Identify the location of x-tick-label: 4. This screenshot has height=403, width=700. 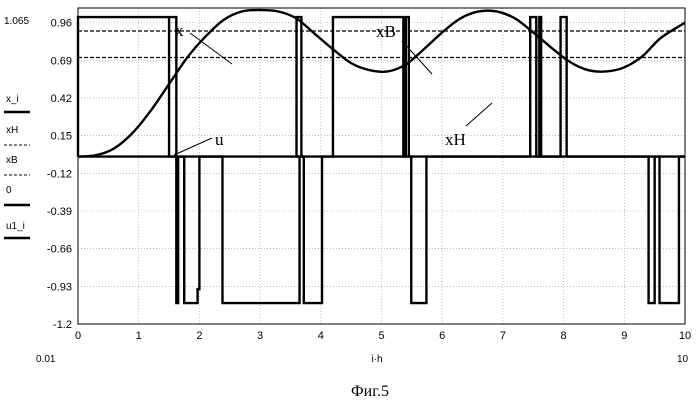
(321, 336).